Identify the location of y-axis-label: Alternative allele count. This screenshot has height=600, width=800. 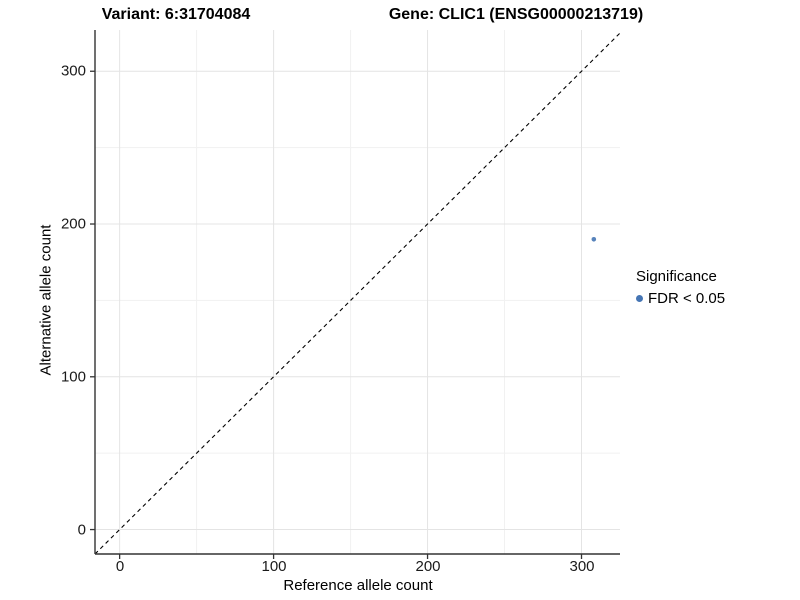
(46, 300).